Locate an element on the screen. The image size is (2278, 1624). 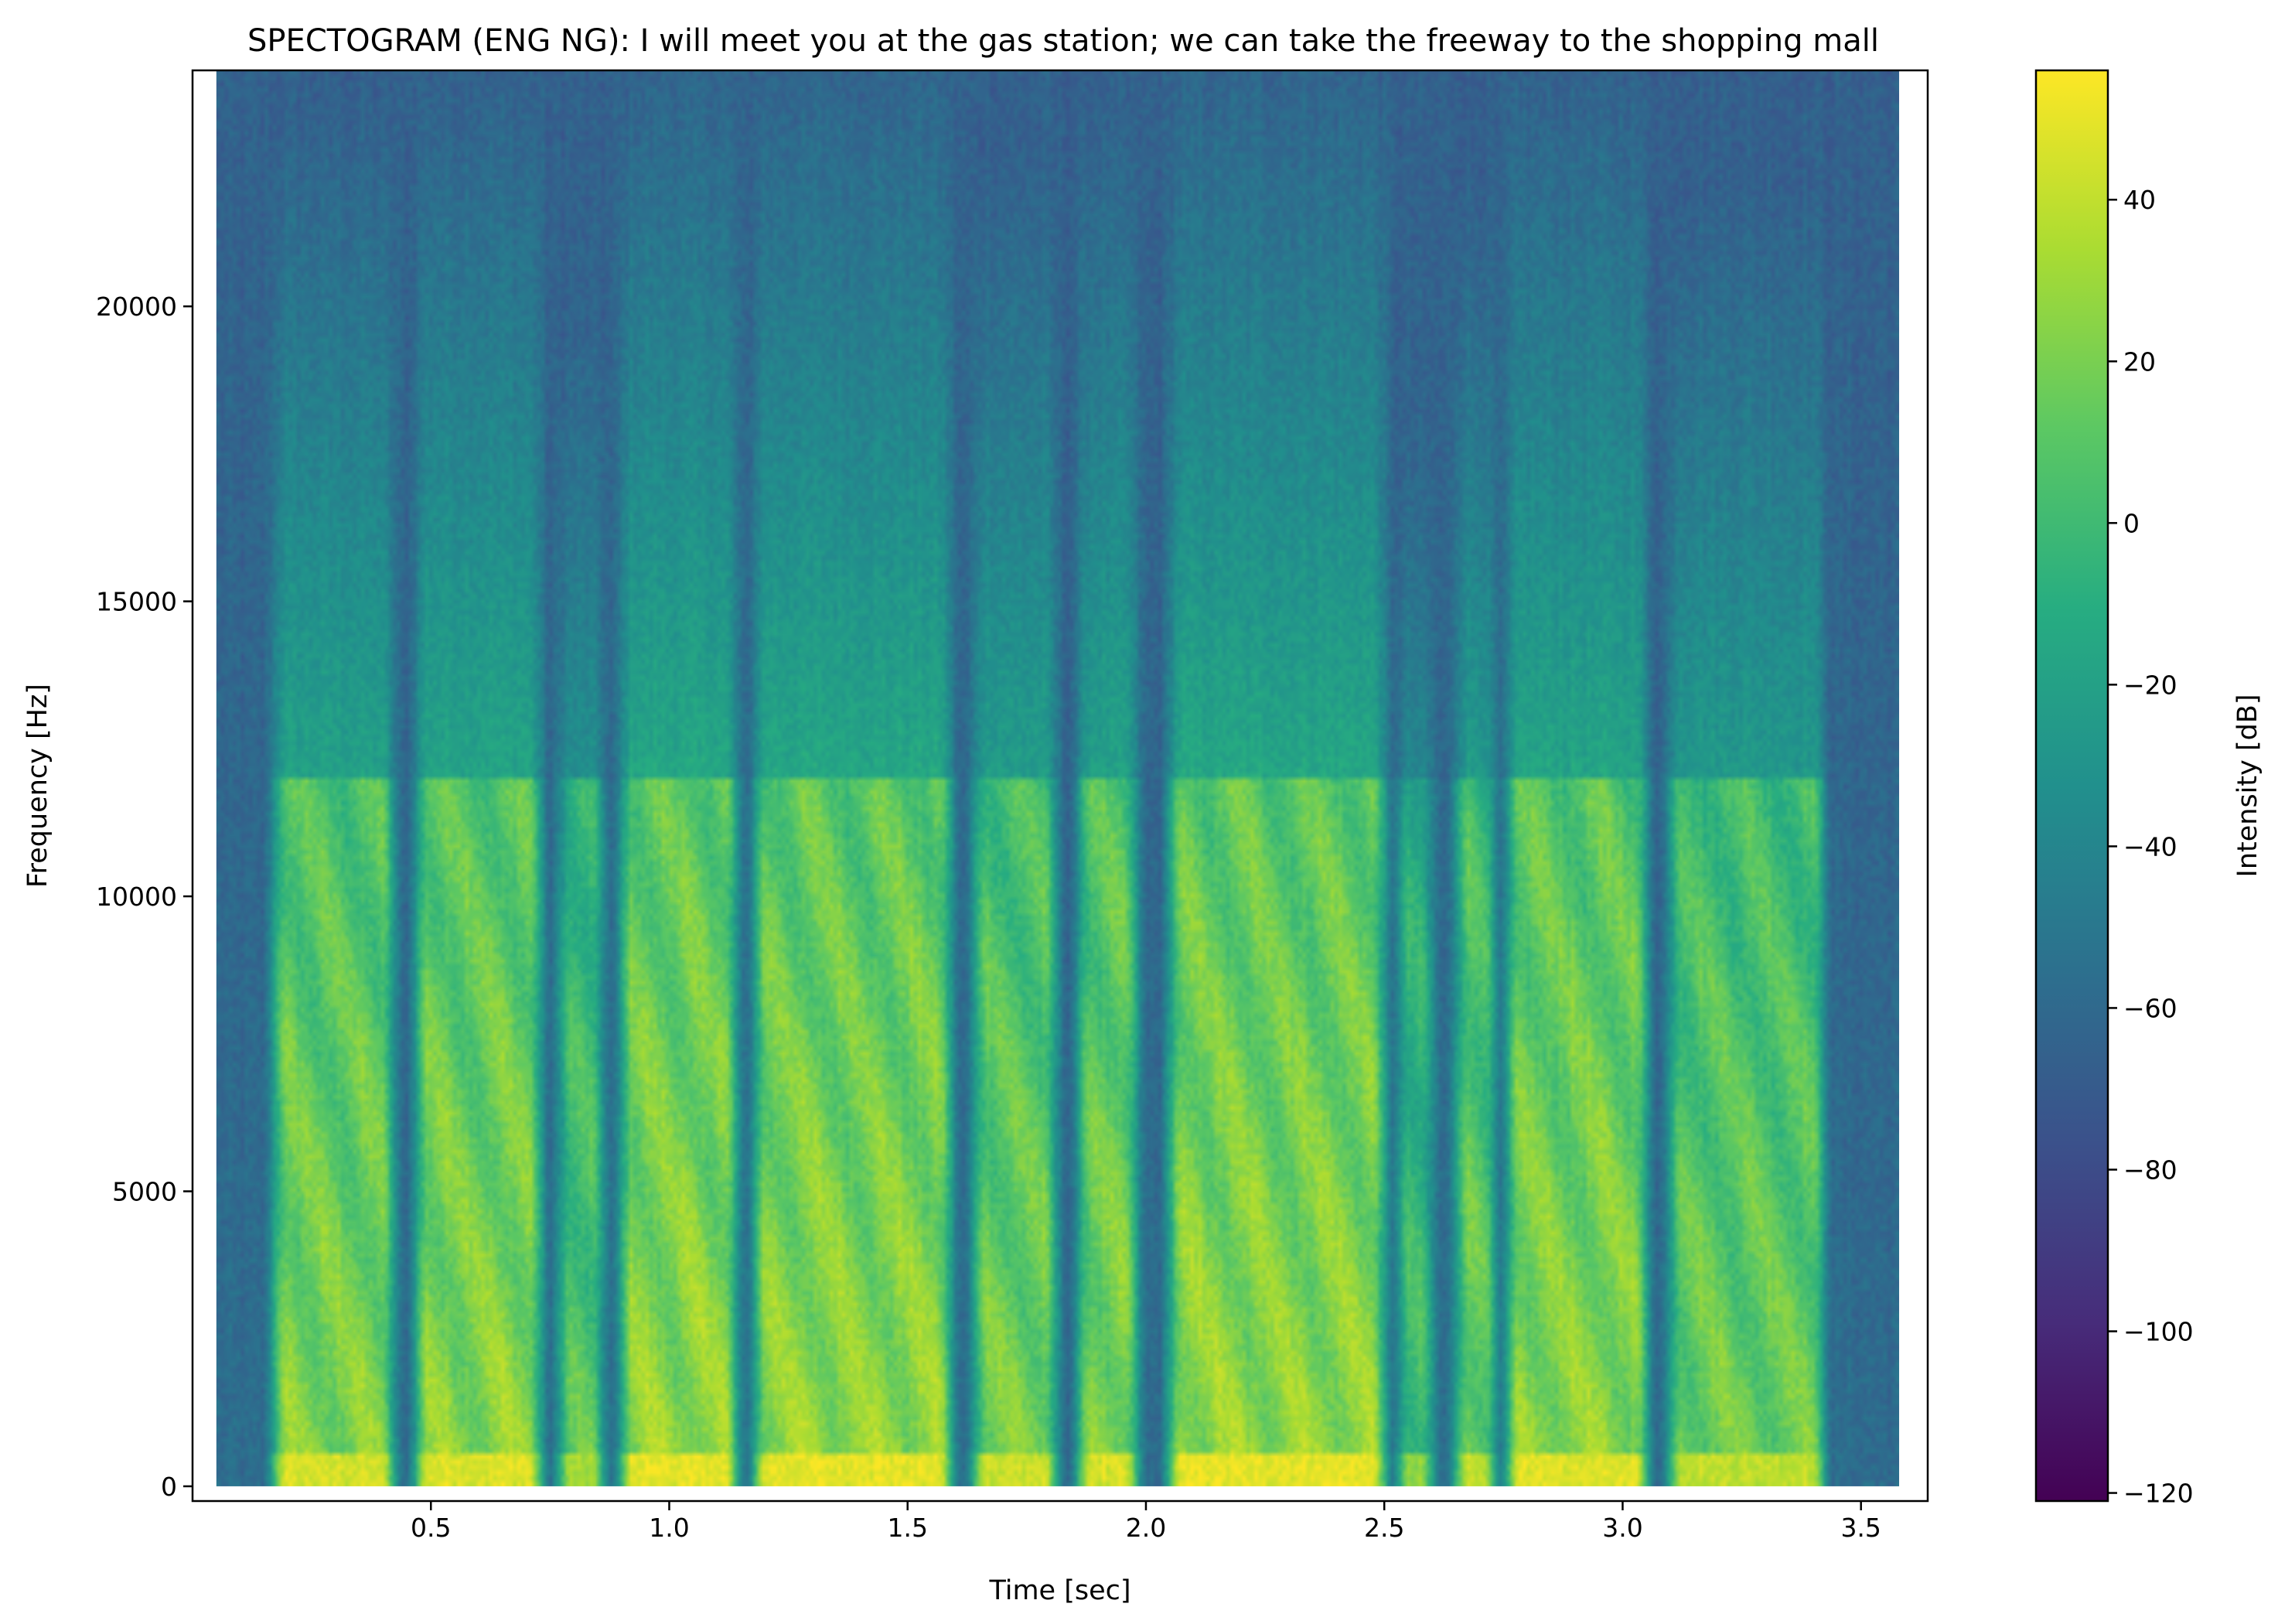
colorbar is located at coordinates (2072, 785).